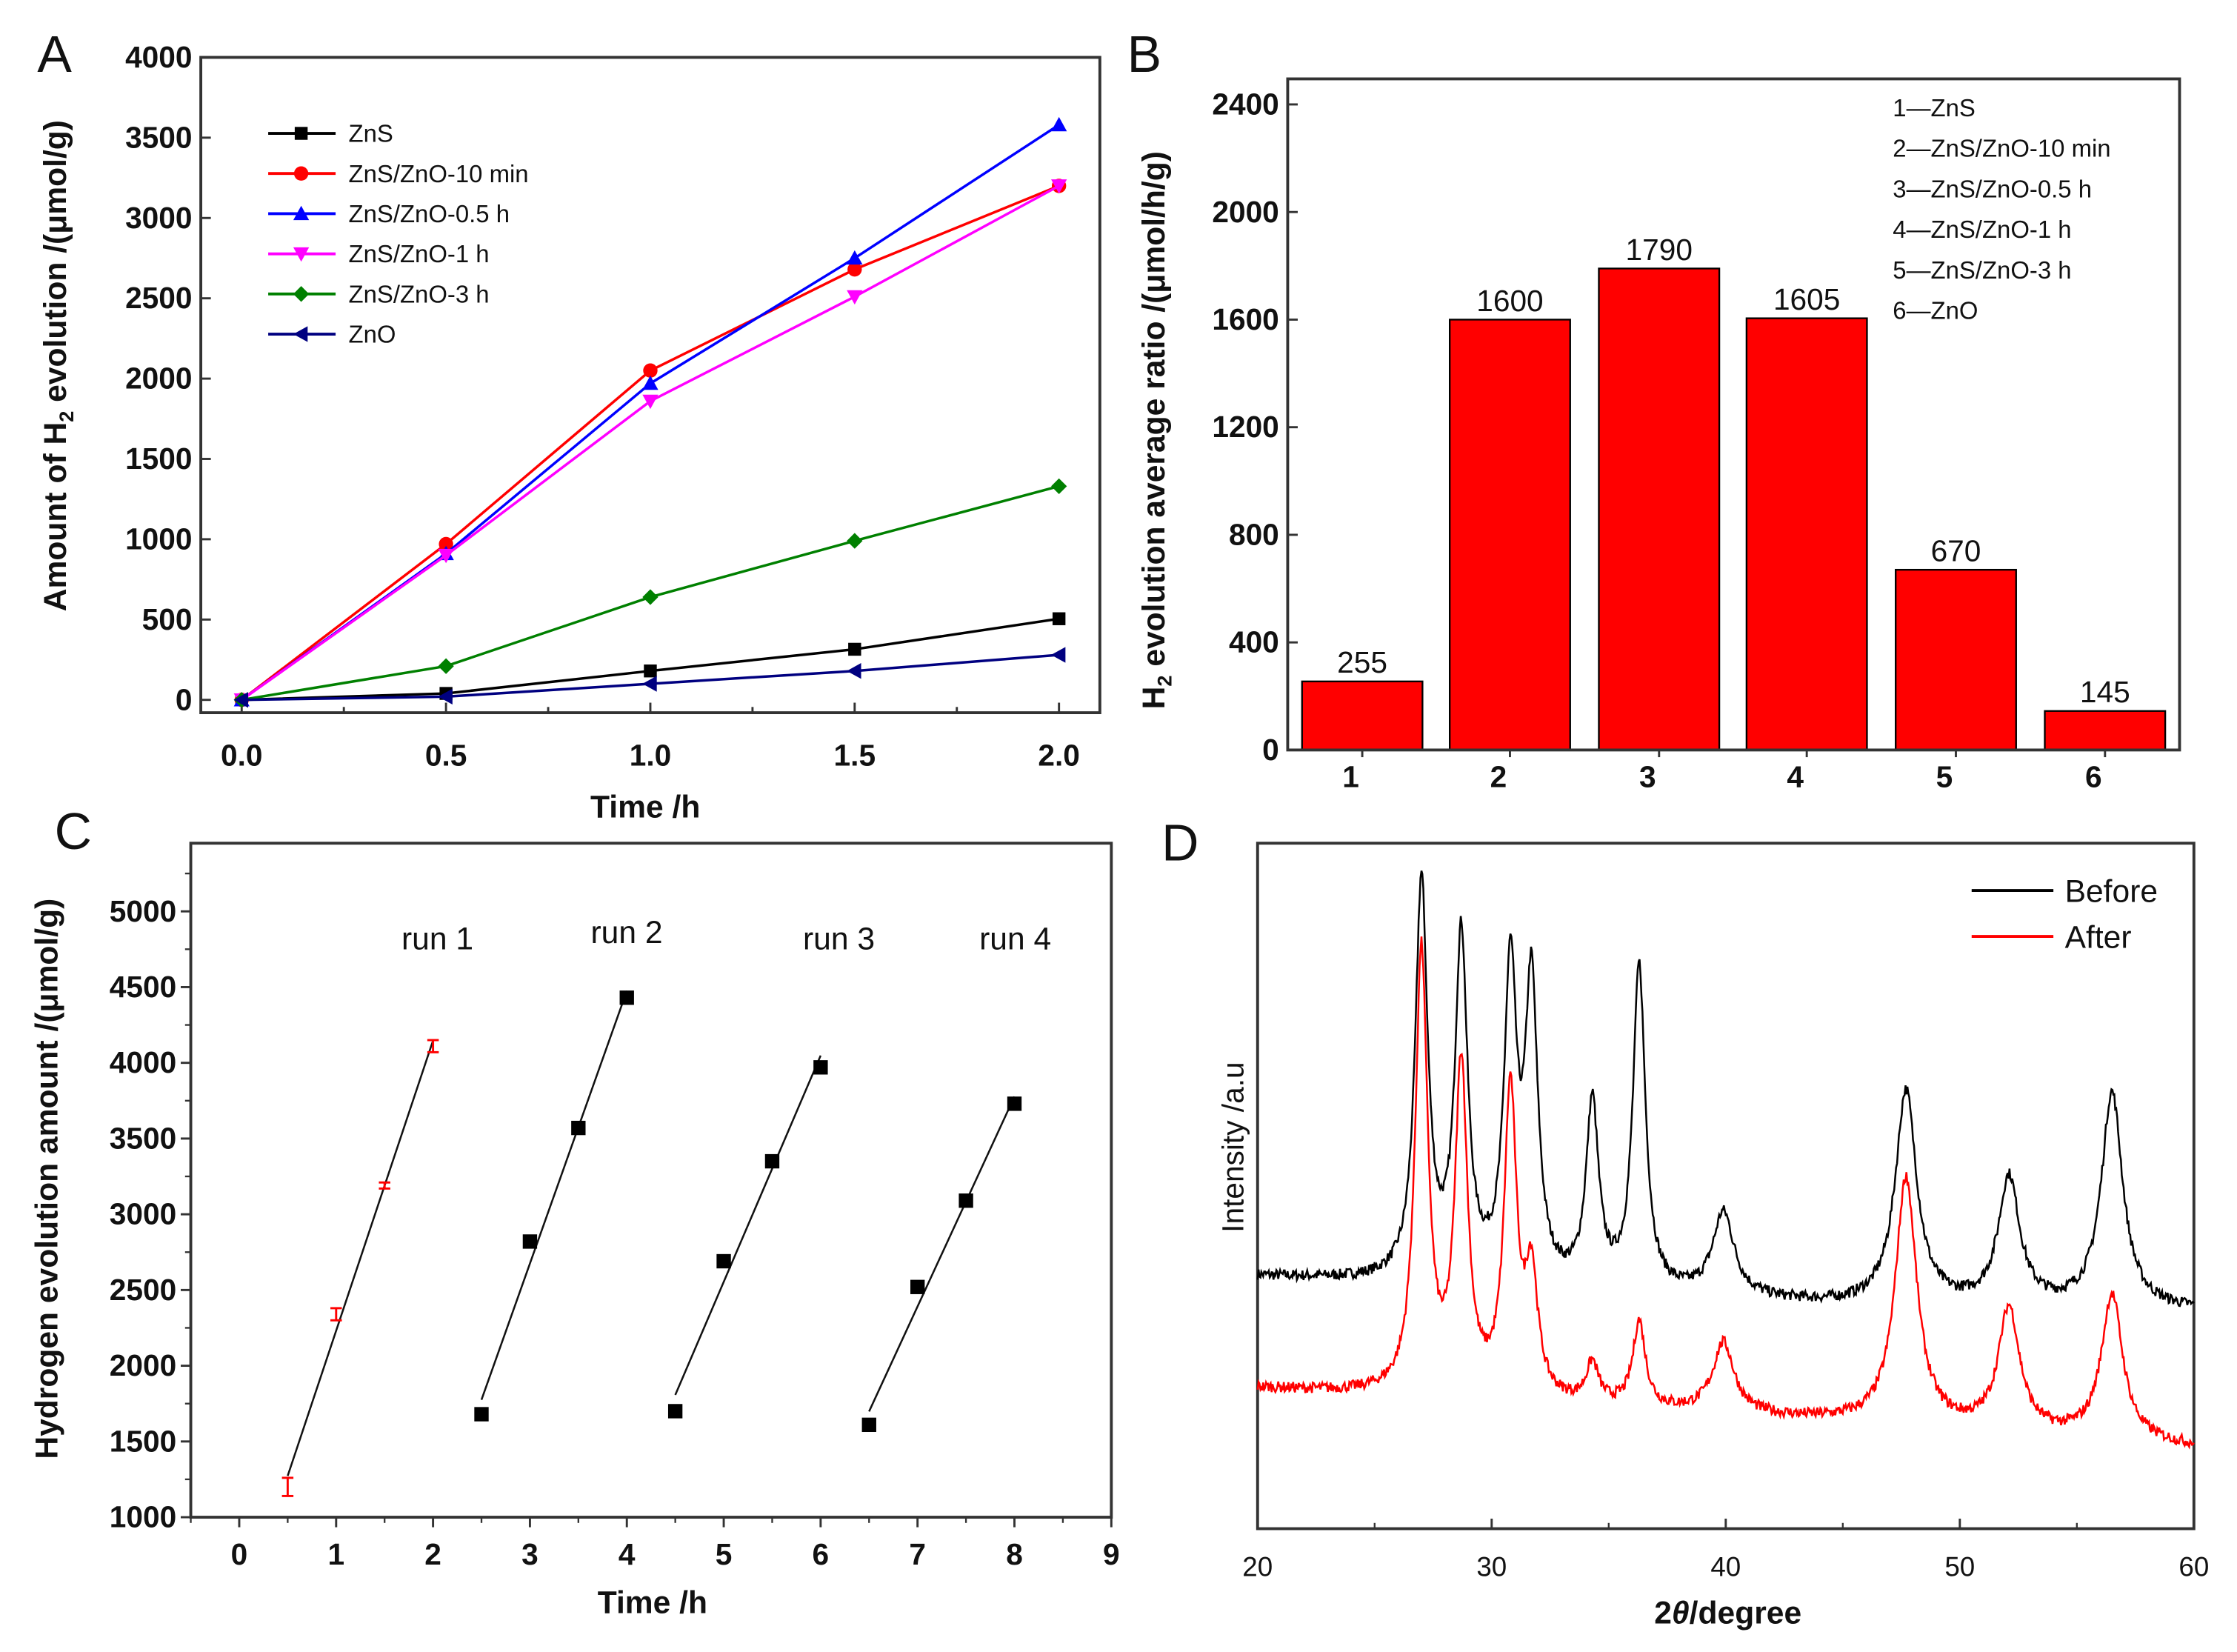 This screenshot has width=2237, height=1652. What do you see at coordinates (1059, 756) in the screenshot?
I see `x-tick-label: 2.0` at bounding box center [1059, 756].